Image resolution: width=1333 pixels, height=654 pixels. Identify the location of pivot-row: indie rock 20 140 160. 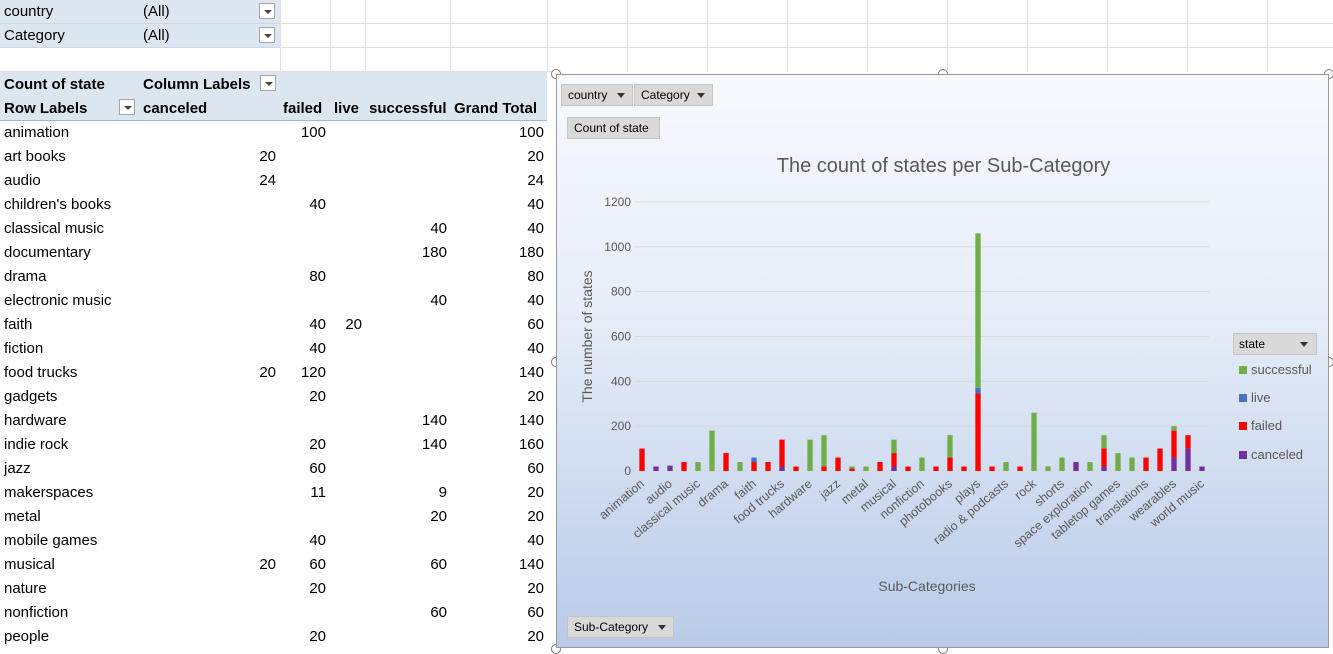
(273, 444).